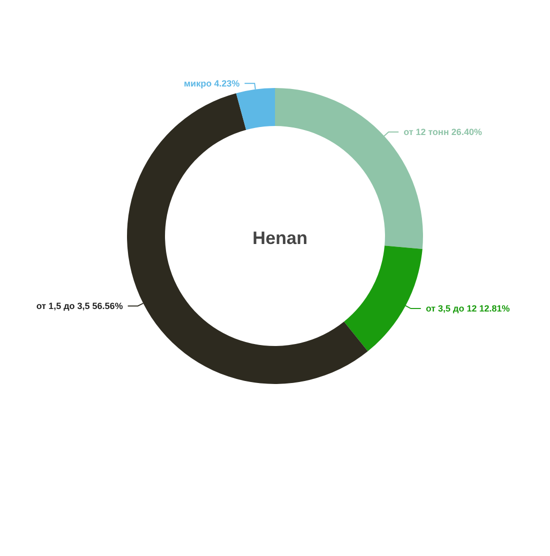 This screenshot has width=550, height=556. Describe the element at coordinates (280, 238) in the screenshot. I see `text: Henan` at that location.